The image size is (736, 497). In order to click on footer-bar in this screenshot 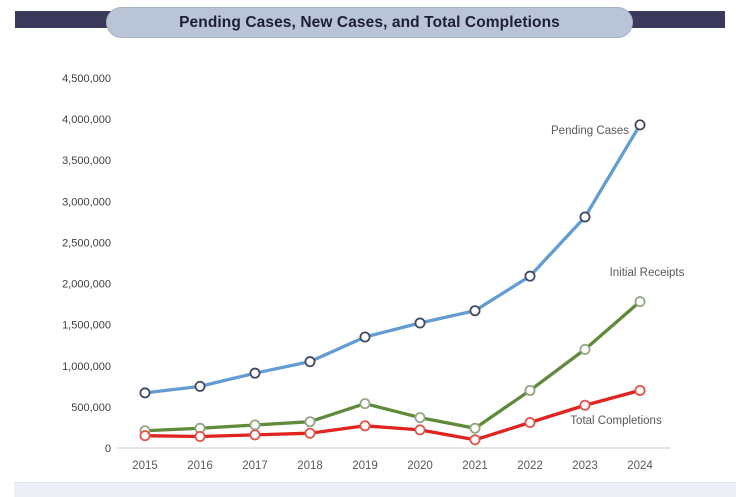, I will do `click(375, 489)`.